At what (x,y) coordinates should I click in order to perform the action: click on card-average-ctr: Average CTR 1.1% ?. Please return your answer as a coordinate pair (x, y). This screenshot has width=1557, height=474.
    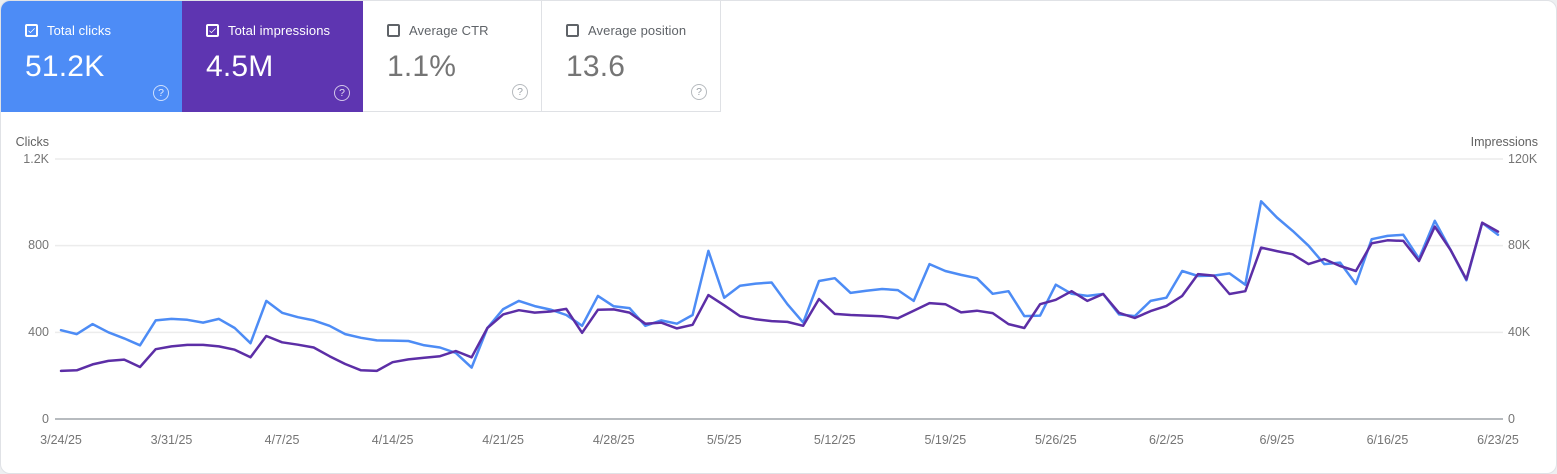
    Looking at the image, I should click on (452, 56).